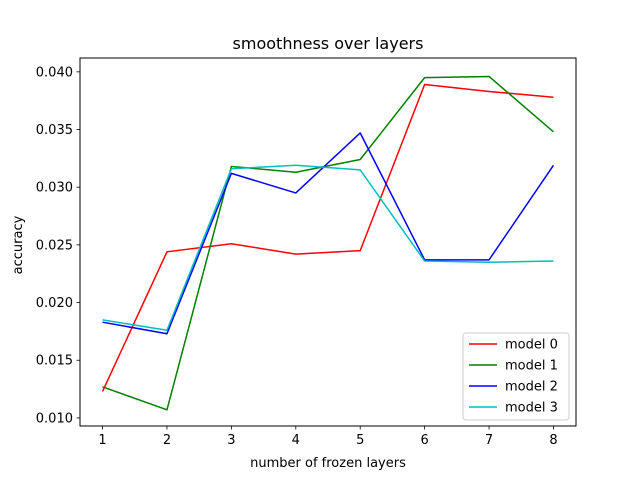 The height and width of the screenshot is (484, 640). I want to click on y-axis-label: accuracy, so click(18, 244).